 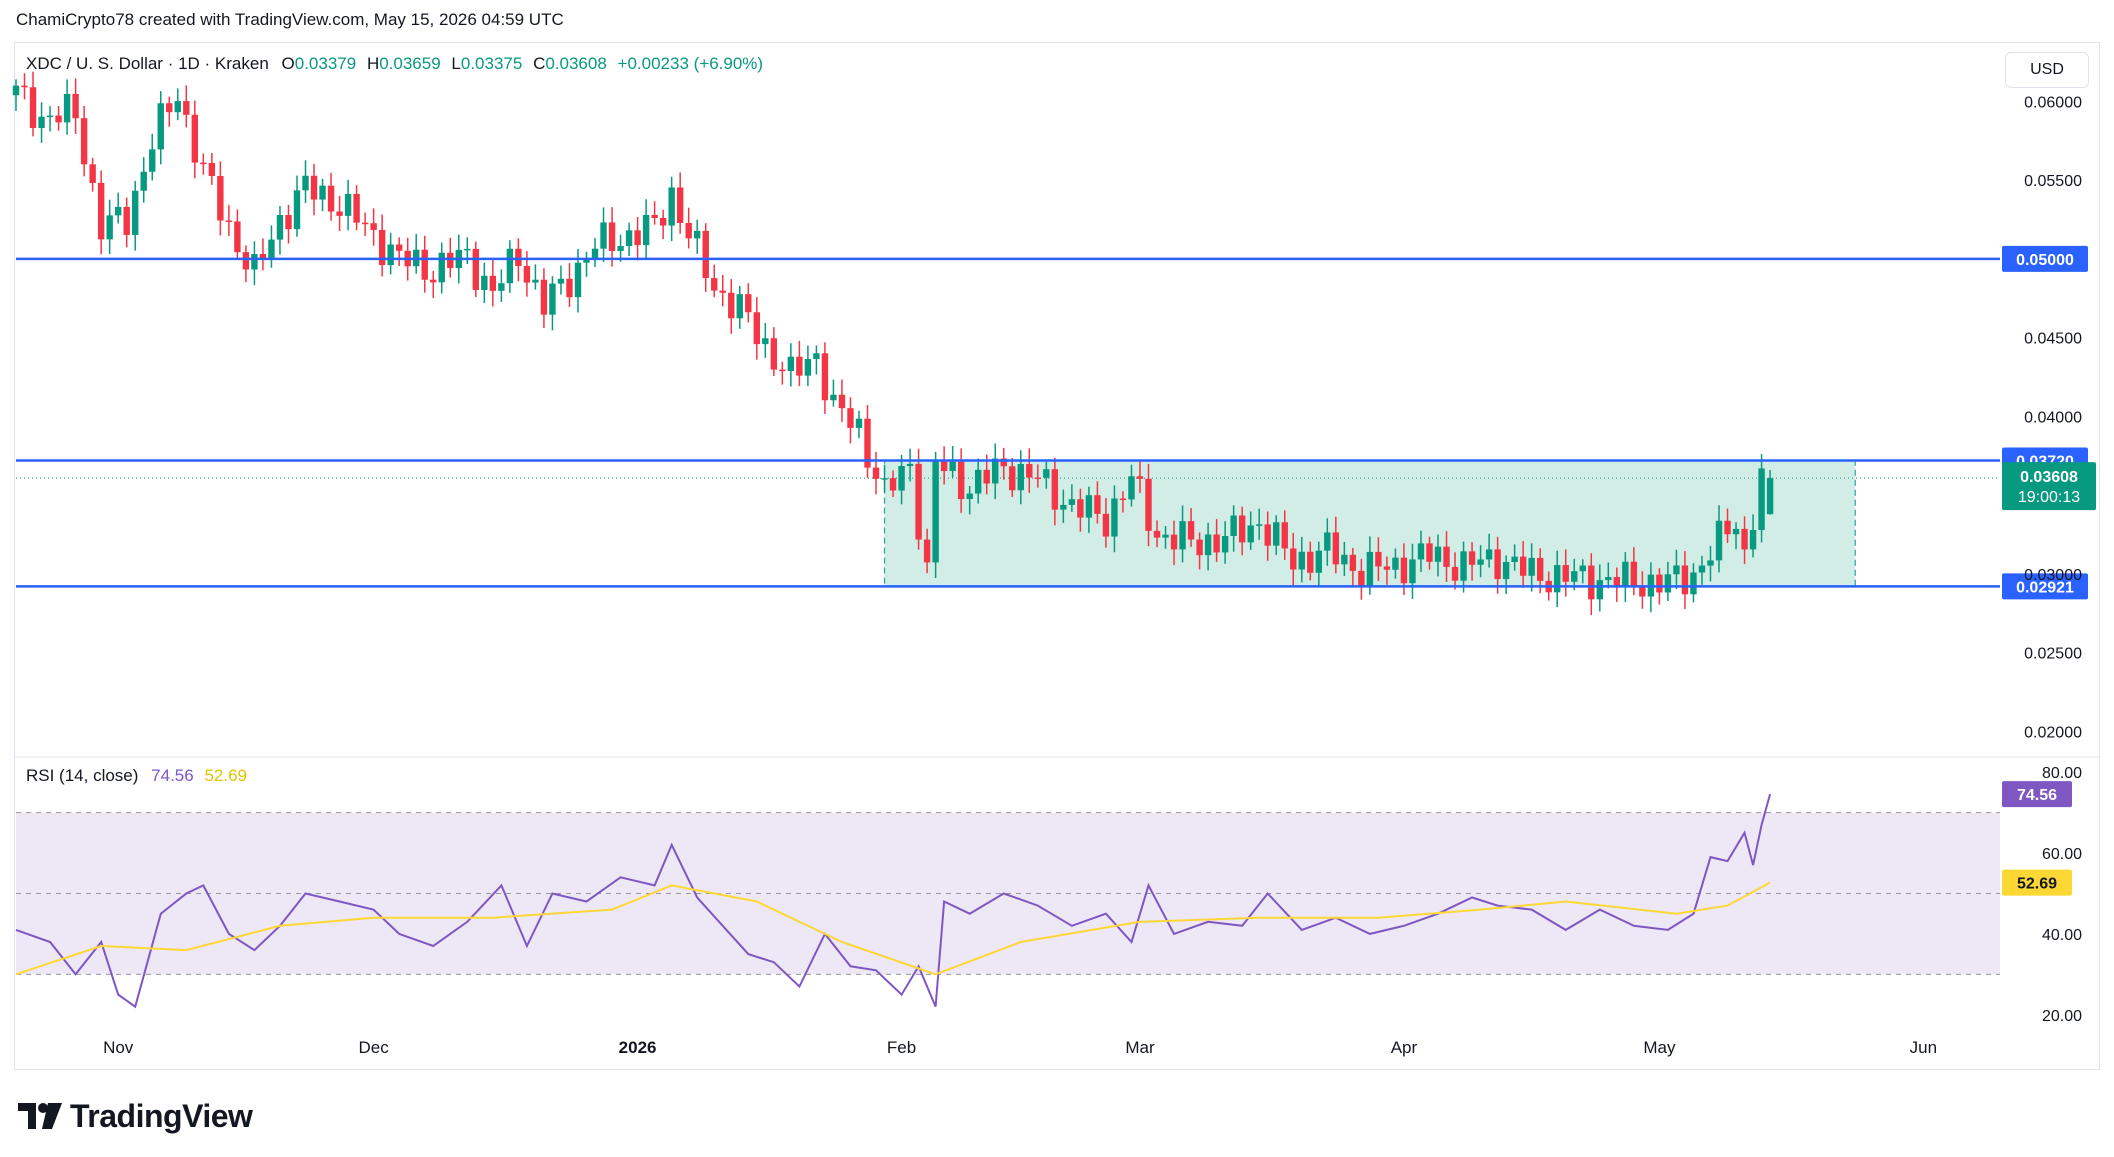 What do you see at coordinates (576, 63) in the screenshot?
I see `close-value: 0.03608` at bounding box center [576, 63].